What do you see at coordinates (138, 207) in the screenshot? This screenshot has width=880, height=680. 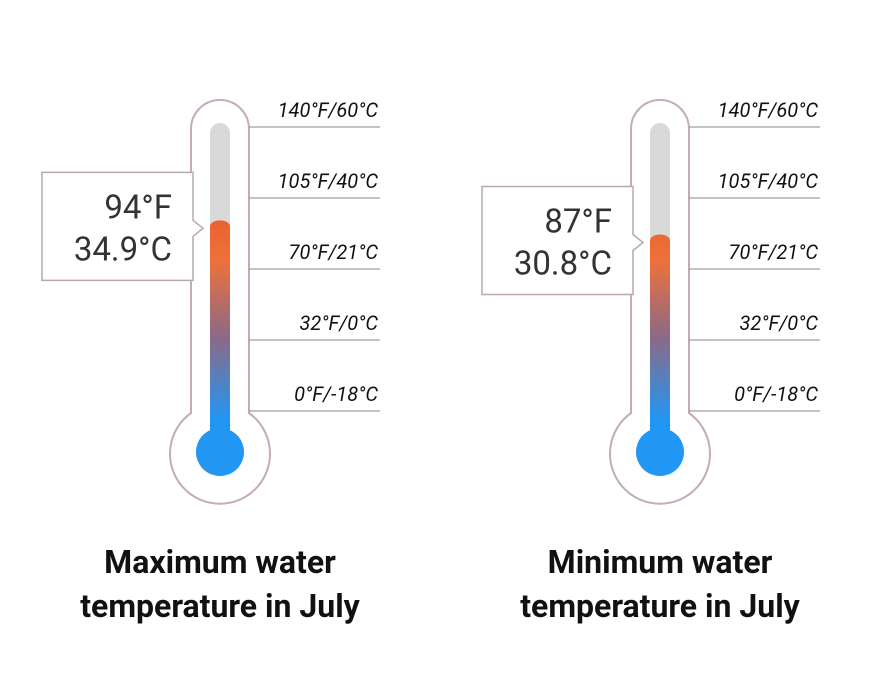 I see `value-label: 94°F` at bounding box center [138, 207].